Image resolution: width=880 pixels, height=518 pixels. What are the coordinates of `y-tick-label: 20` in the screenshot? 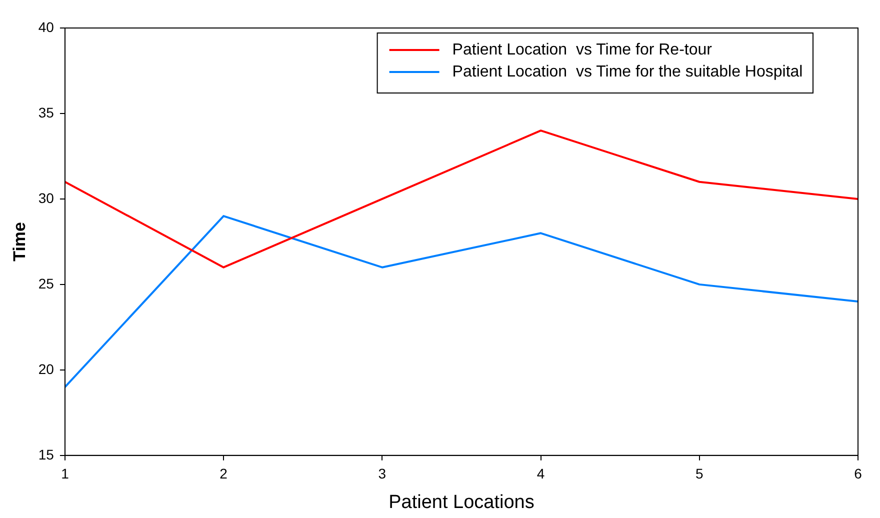 It's located at (46, 368).